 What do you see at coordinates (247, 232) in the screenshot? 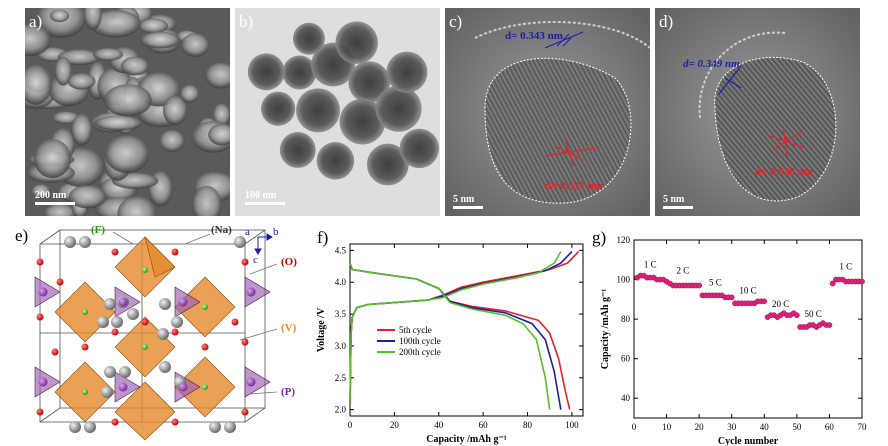
I see `label-axis-a: a` at bounding box center [247, 232].